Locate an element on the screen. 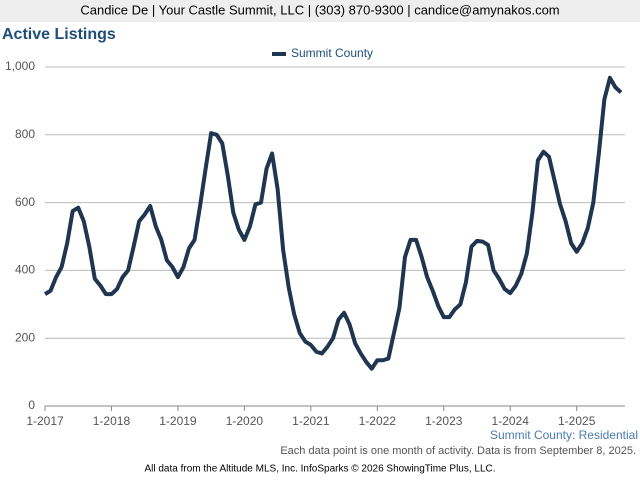 The width and height of the screenshot is (640, 485). x-tick-label: 1-2019 is located at coordinates (178, 421).